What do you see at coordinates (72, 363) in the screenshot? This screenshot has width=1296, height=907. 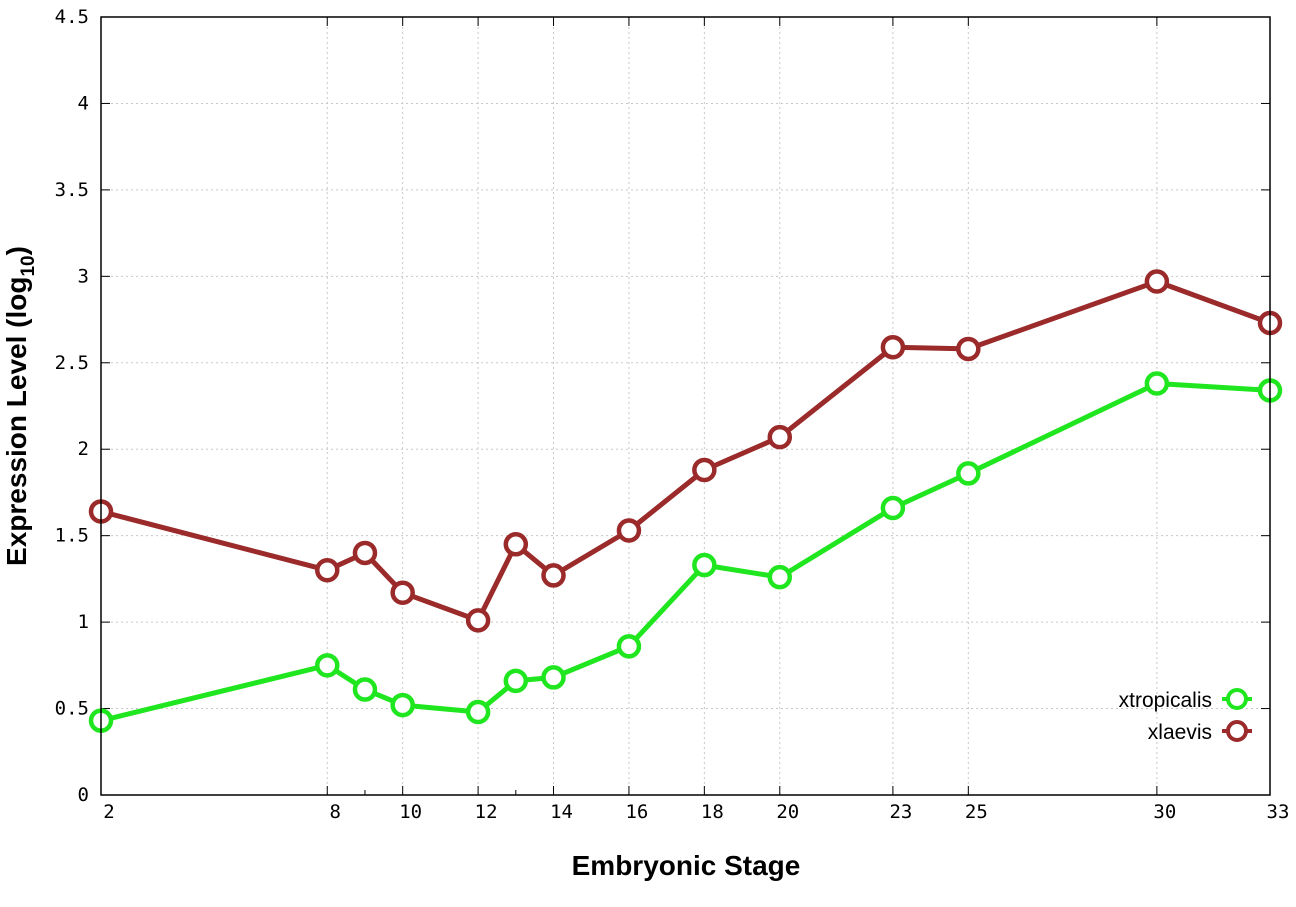 I see `y-tick-label: 2.5` at bounding box center [72, 363].